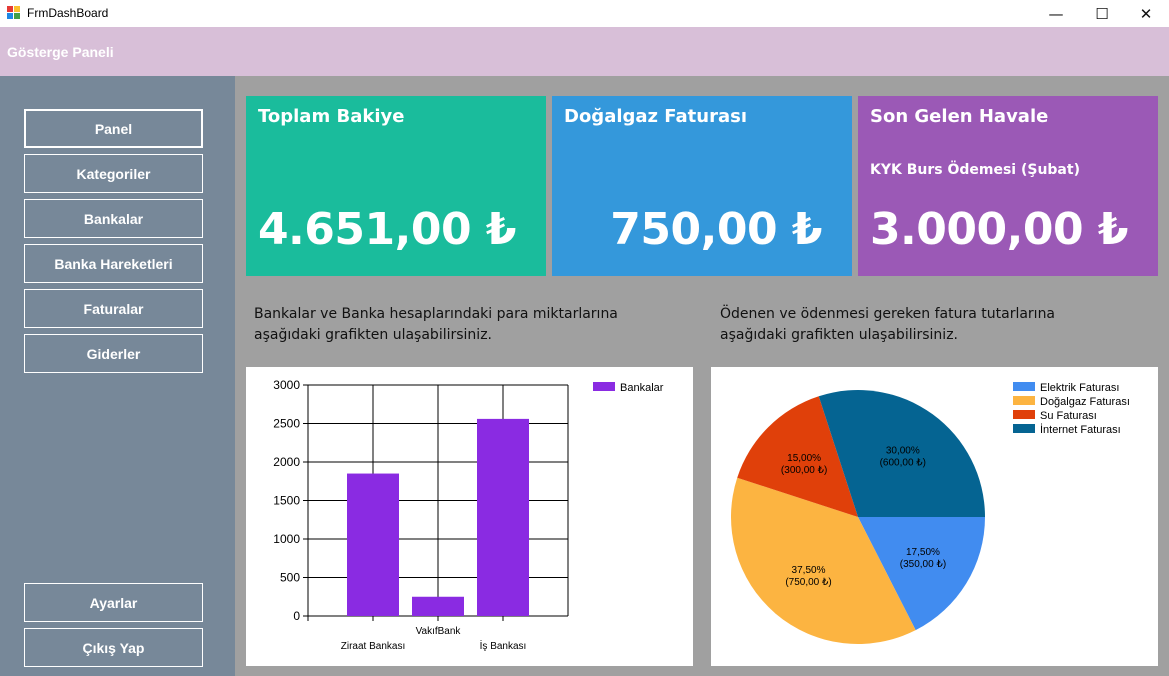 Image resolution: width=1169 pixels, height=676 pixels. What do you see at coordinates (655, 116) in the screenshot?
I see `card-title: Doğalgaz Faturası` at bounding box center [655, 116].